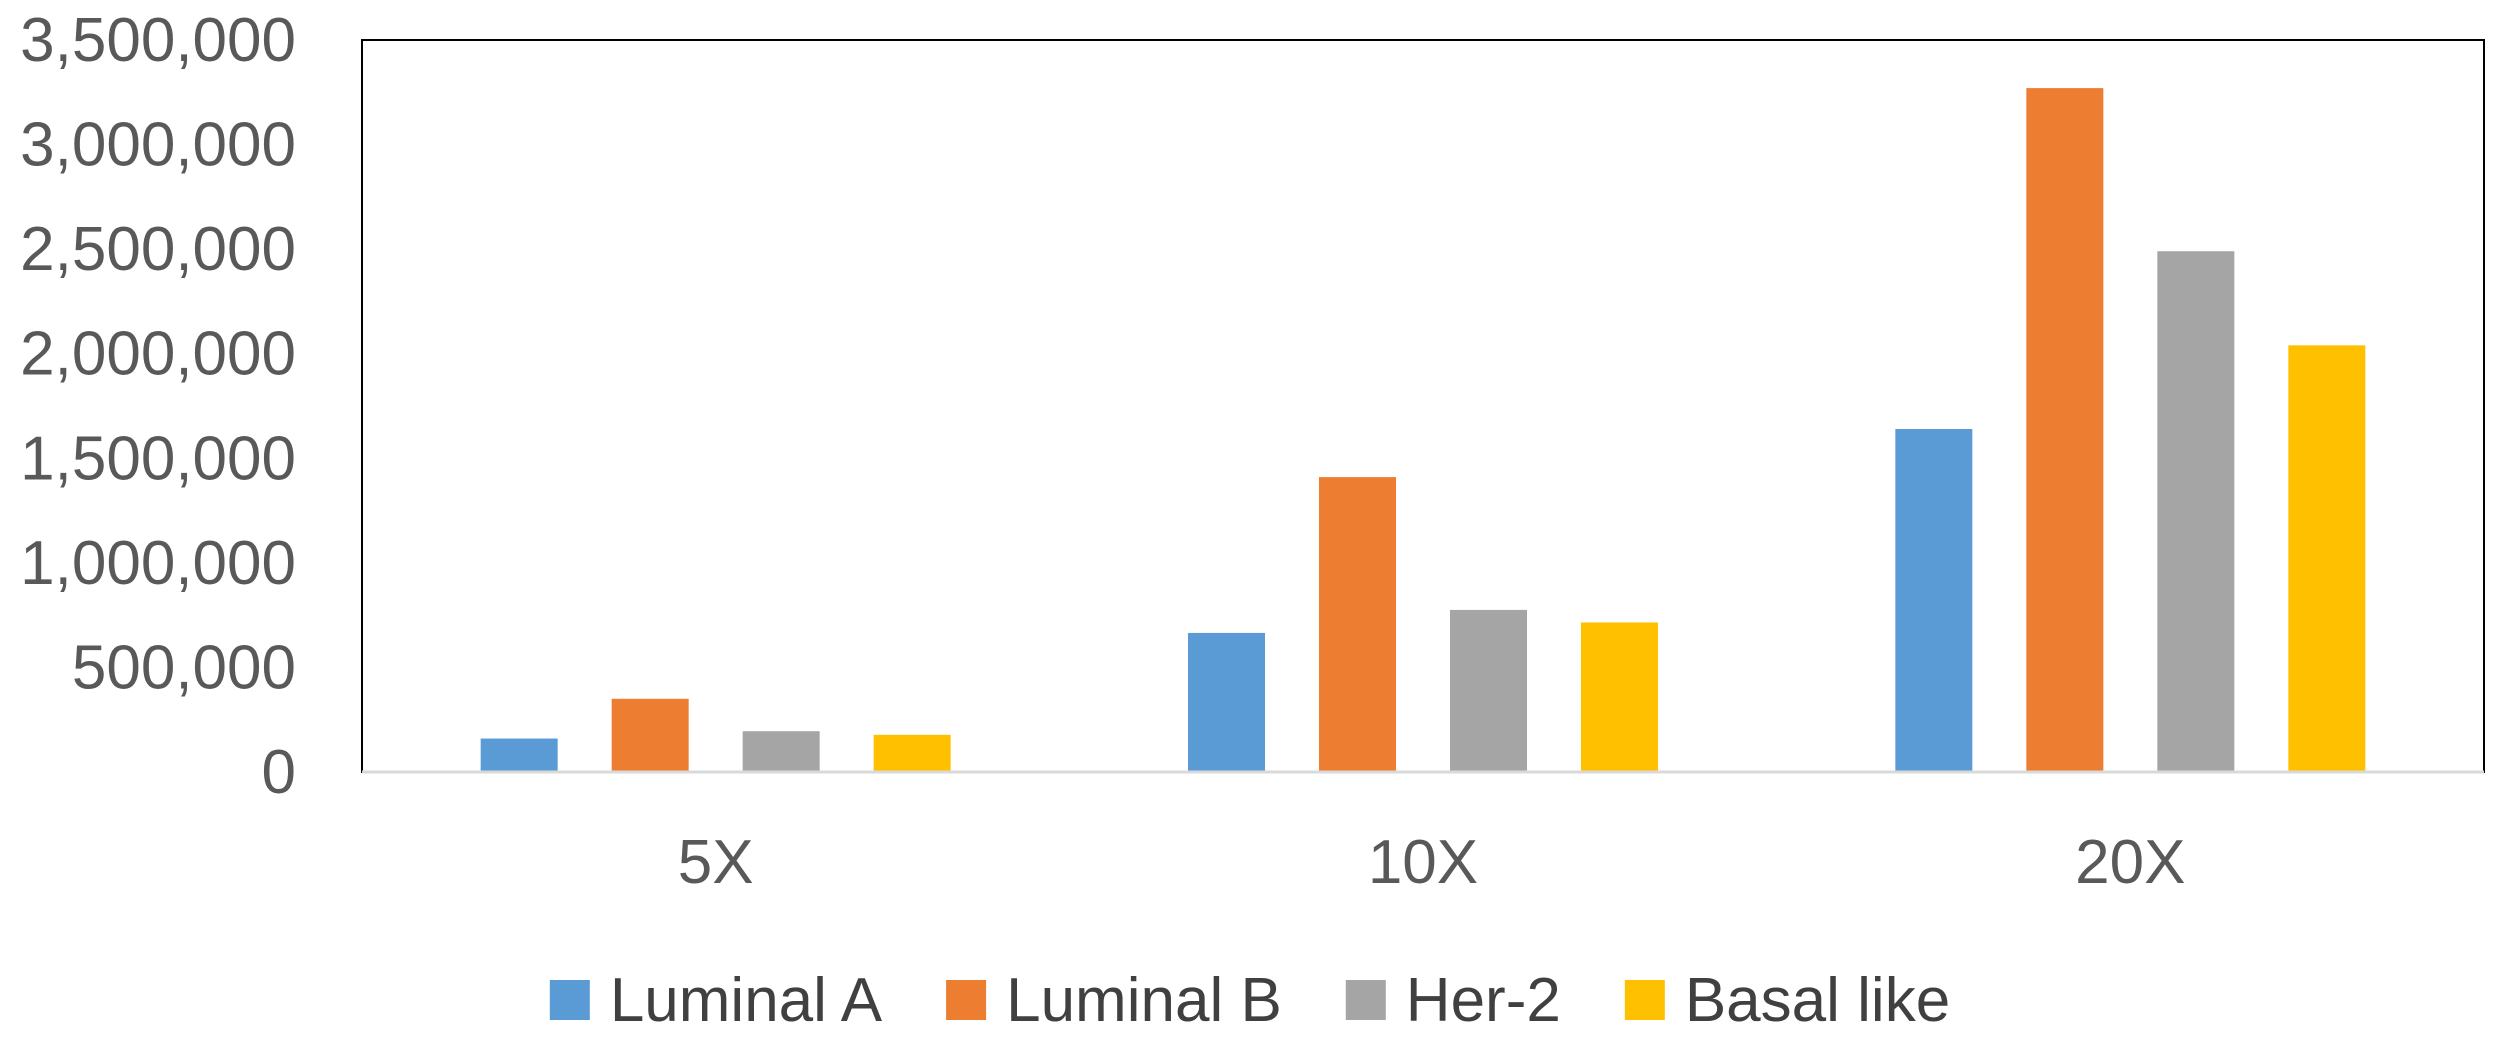  I want to click on legend: Luminal A Luminal B Her-2 Basal like, so click(1249, 1000).